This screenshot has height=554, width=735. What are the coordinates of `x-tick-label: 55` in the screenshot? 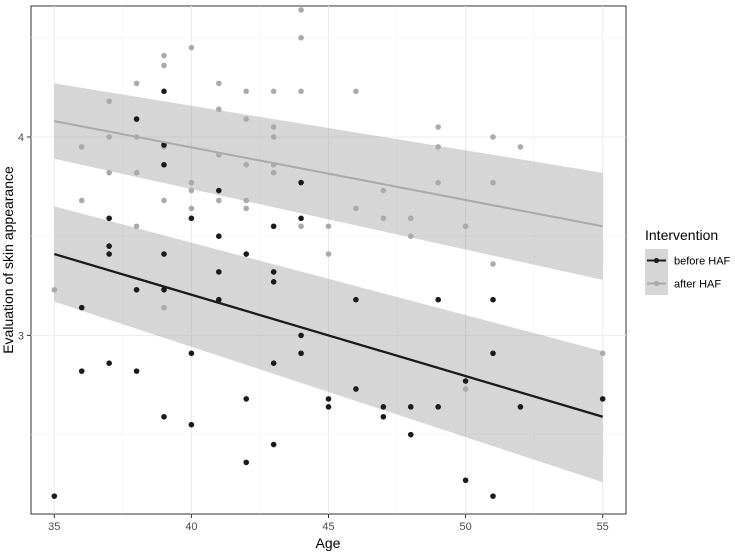 It's located at (603, 527).